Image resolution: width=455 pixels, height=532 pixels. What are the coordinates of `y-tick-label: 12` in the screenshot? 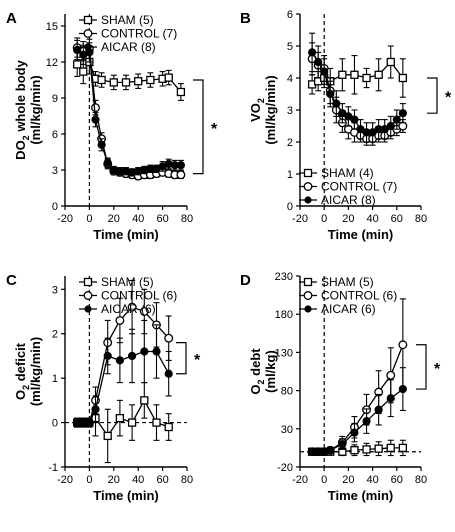 It's located at (52, 63).